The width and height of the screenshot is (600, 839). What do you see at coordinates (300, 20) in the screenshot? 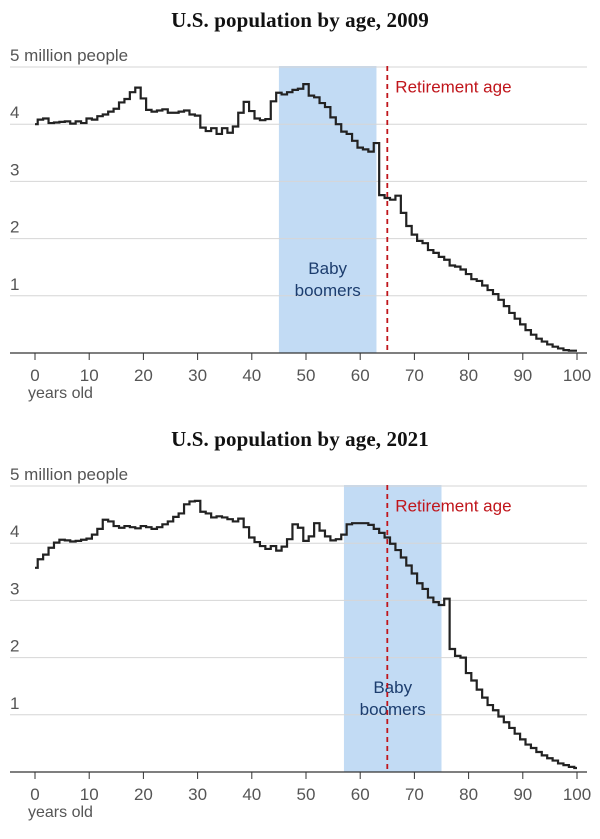
I see `chart-title: U.S. population by age, 2009` at bounding box center [300, 20].